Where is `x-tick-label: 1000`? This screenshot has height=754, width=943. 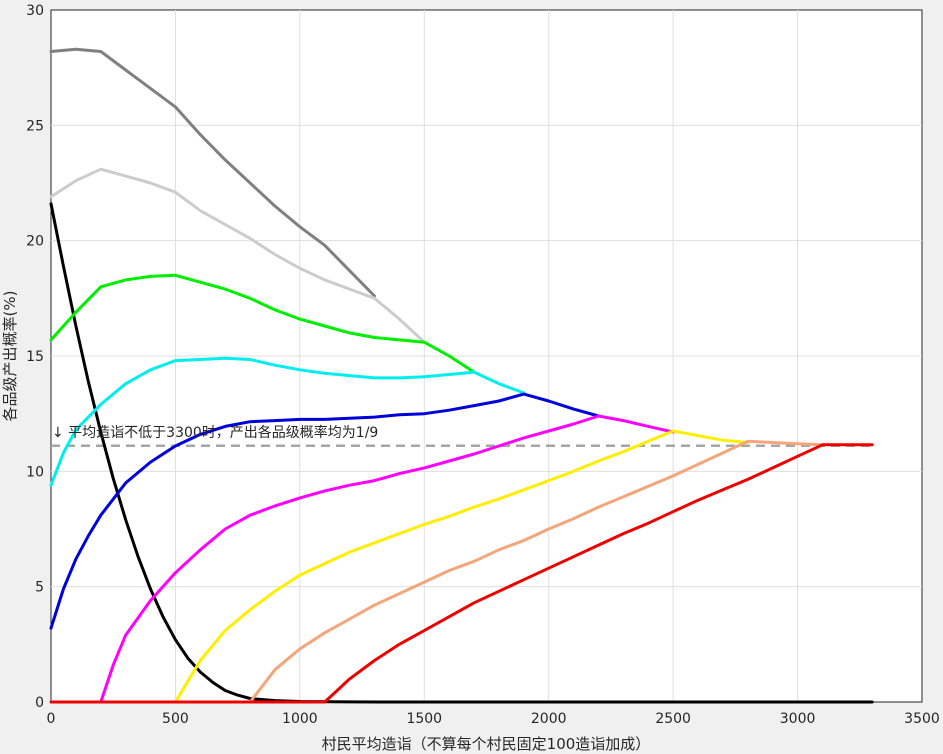
x-tick-label: 1000 is located at coordinates (300, 719).